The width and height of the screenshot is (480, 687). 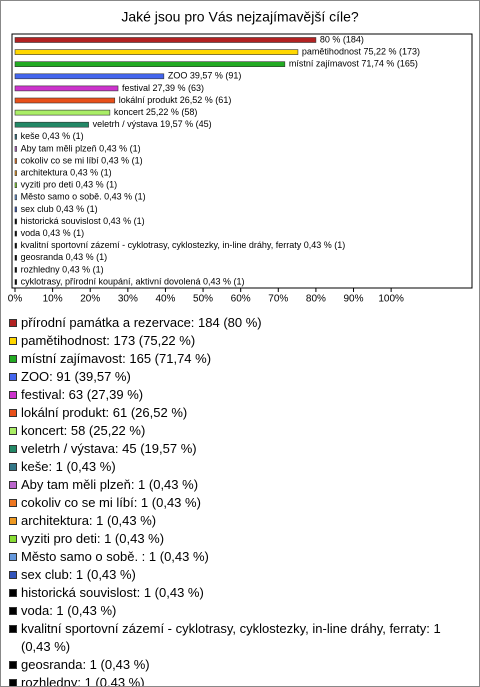 I want to click on x-tick-label: 40%, so click(x=165, y=299).